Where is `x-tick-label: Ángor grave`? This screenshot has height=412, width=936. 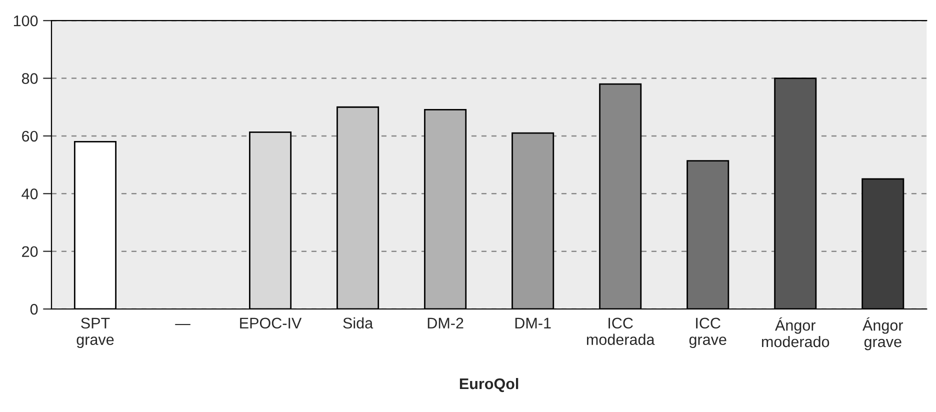
x-tick-label: Ángor grave is located at coordinates (883, 333).